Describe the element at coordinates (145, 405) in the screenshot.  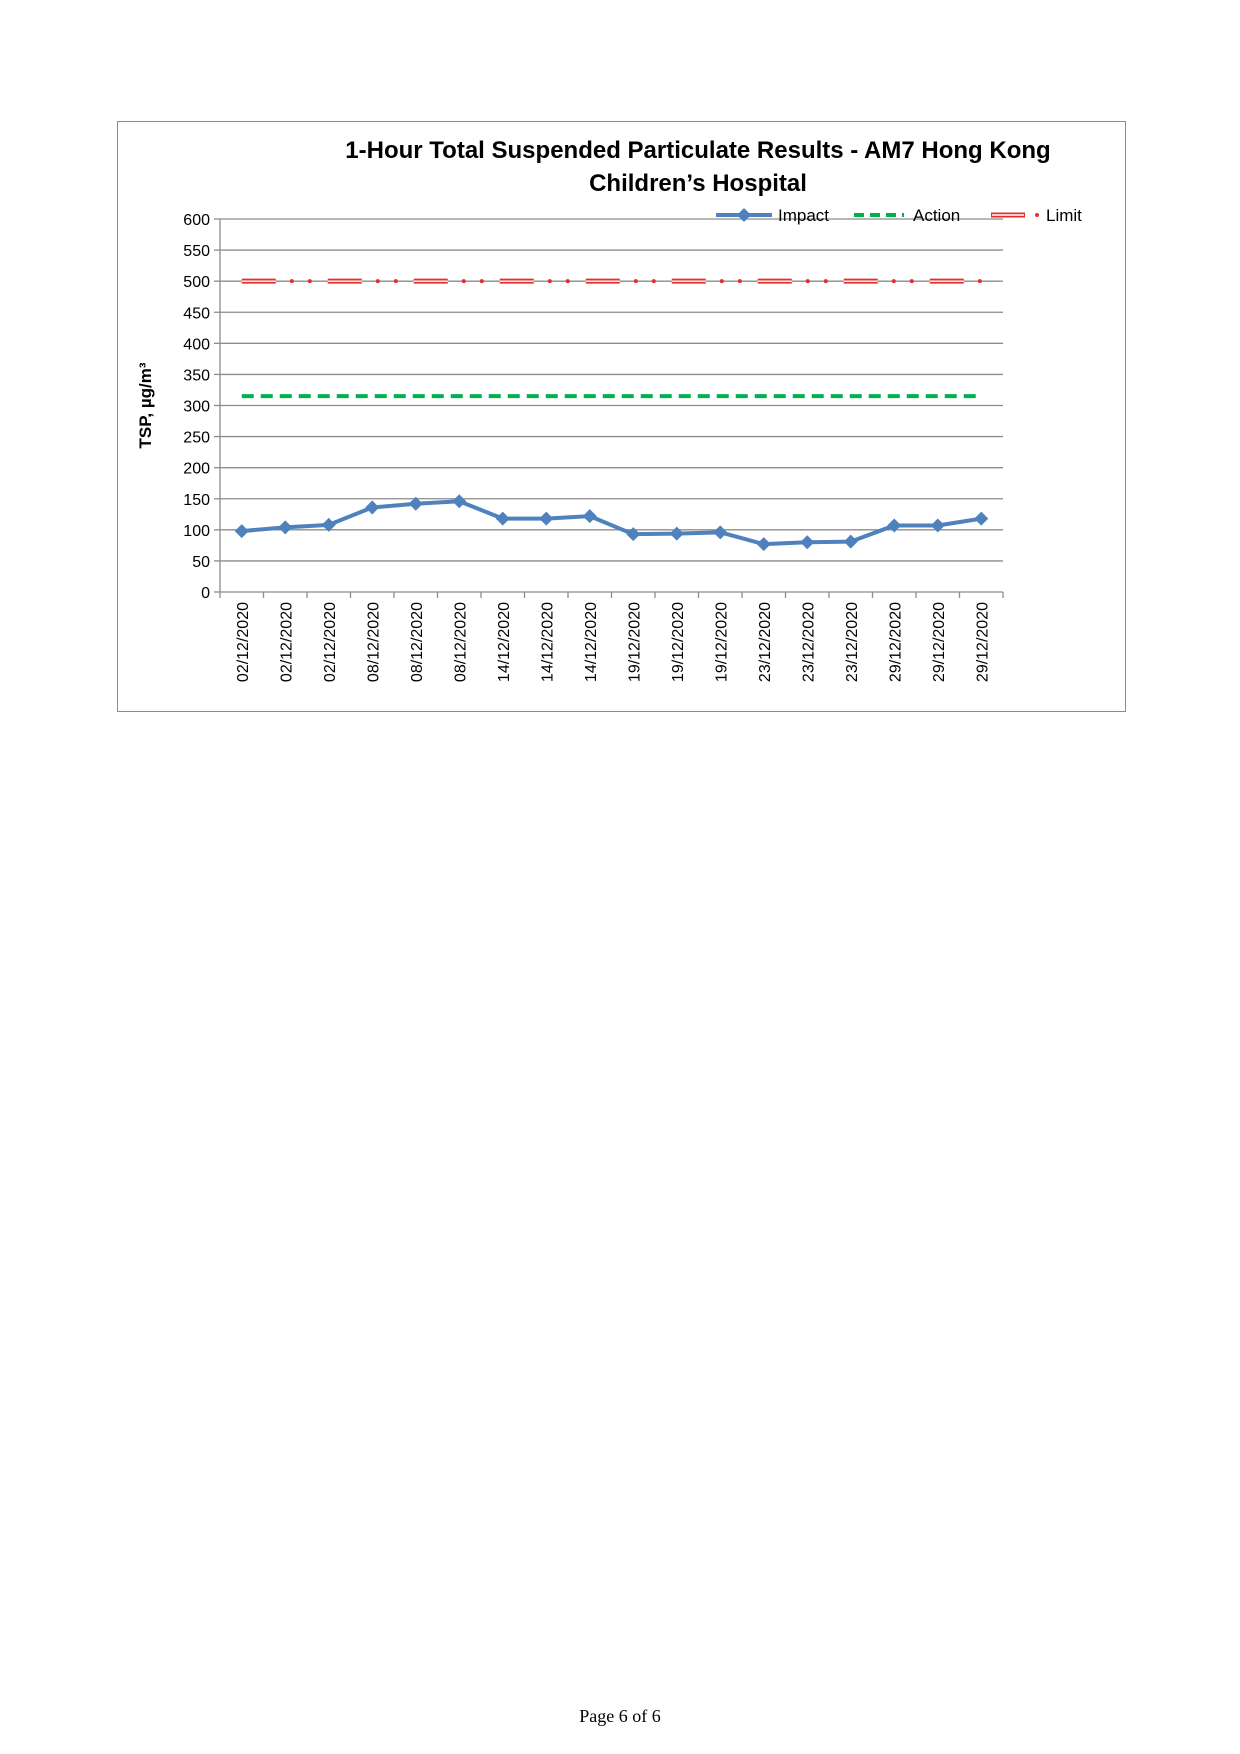
I see `y-axis-label: TSP, µg/m³` at that location.